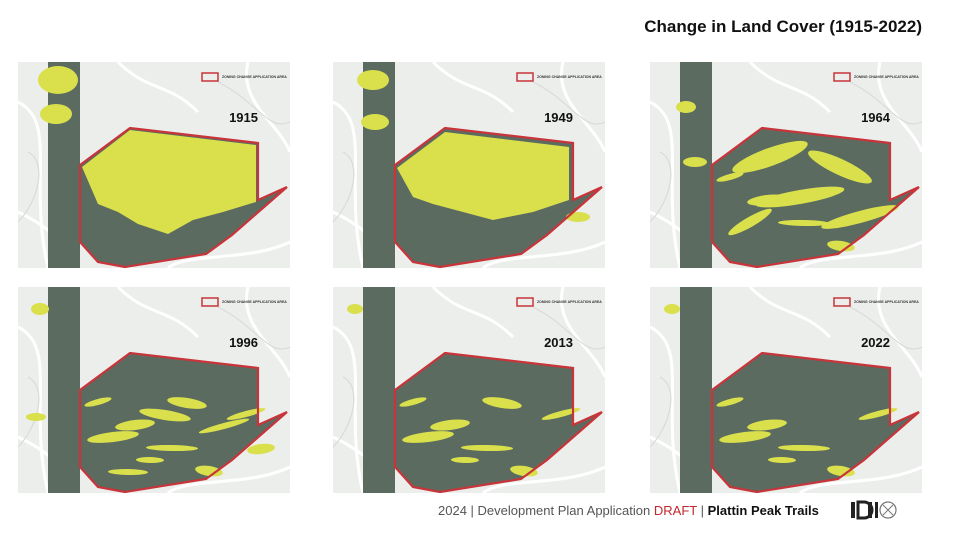 This screenshot has width=960, height=540. I want to click on panel-year: 1964, so click(876, 117).